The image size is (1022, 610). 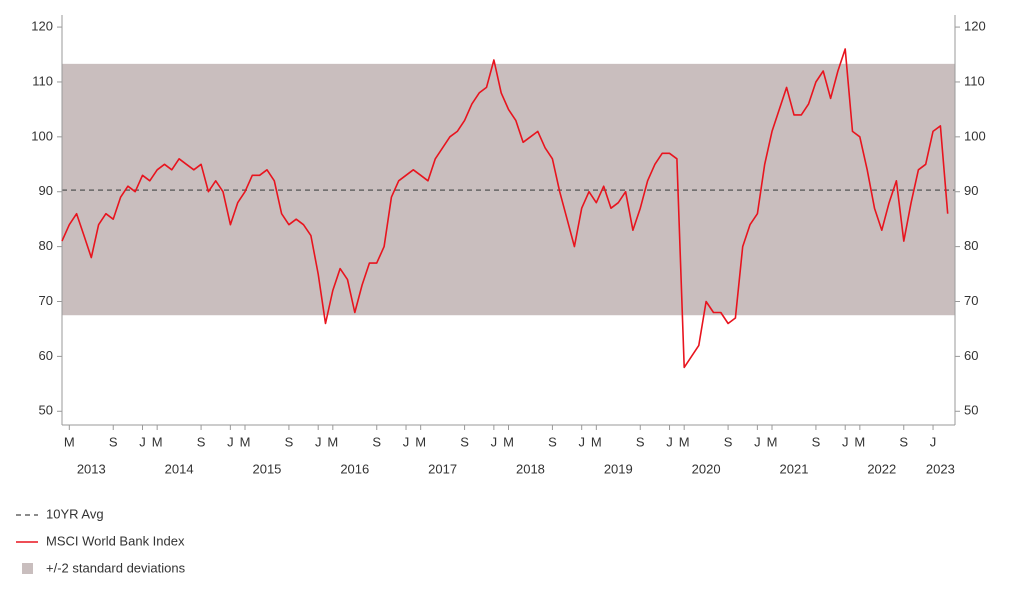 I want to click on legend-label: MSCI World Bank Index, so click(x=115, y=540).